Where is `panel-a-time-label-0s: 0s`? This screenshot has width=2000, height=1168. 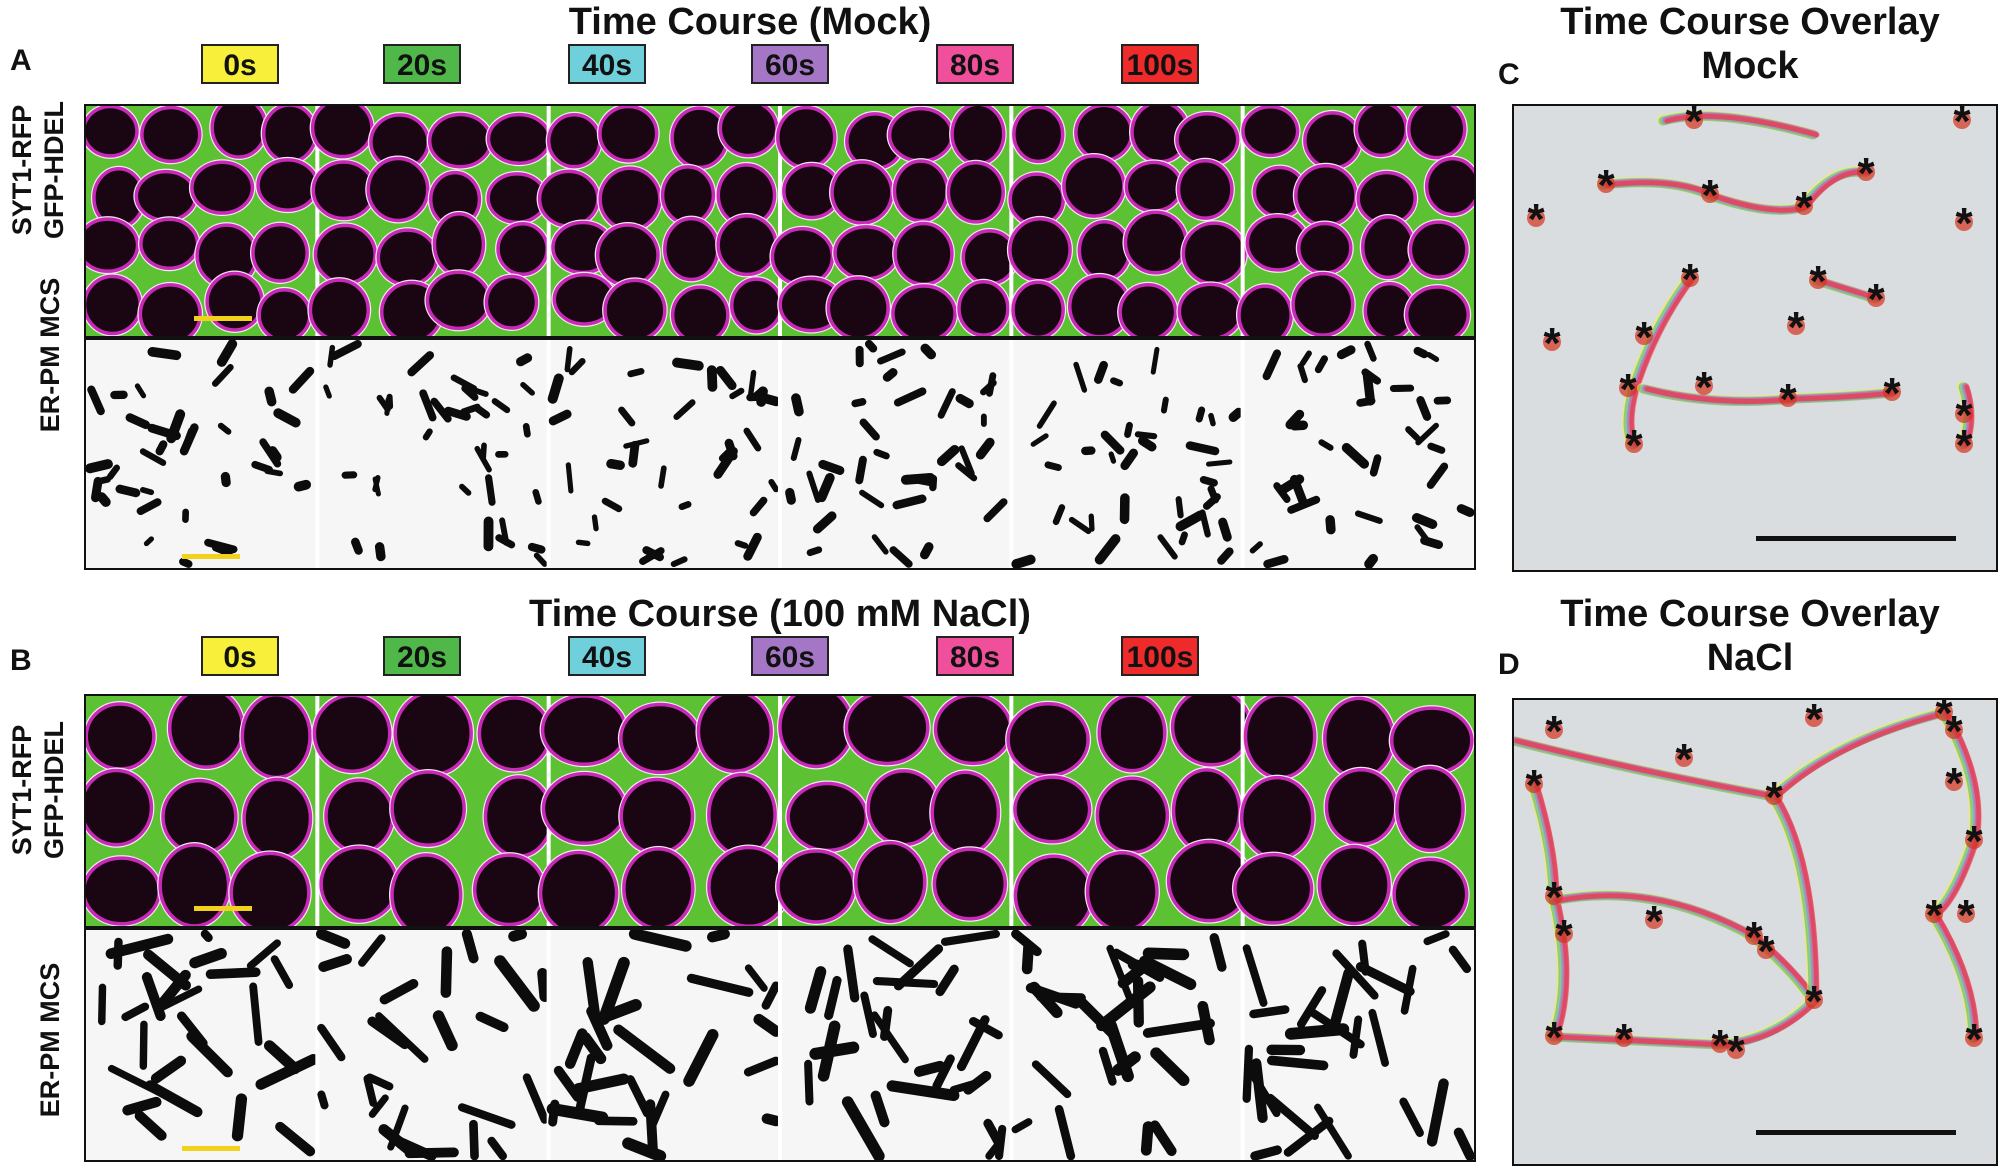
panel-a-time-label-0s: 0s is located at coordinates (240, 64).